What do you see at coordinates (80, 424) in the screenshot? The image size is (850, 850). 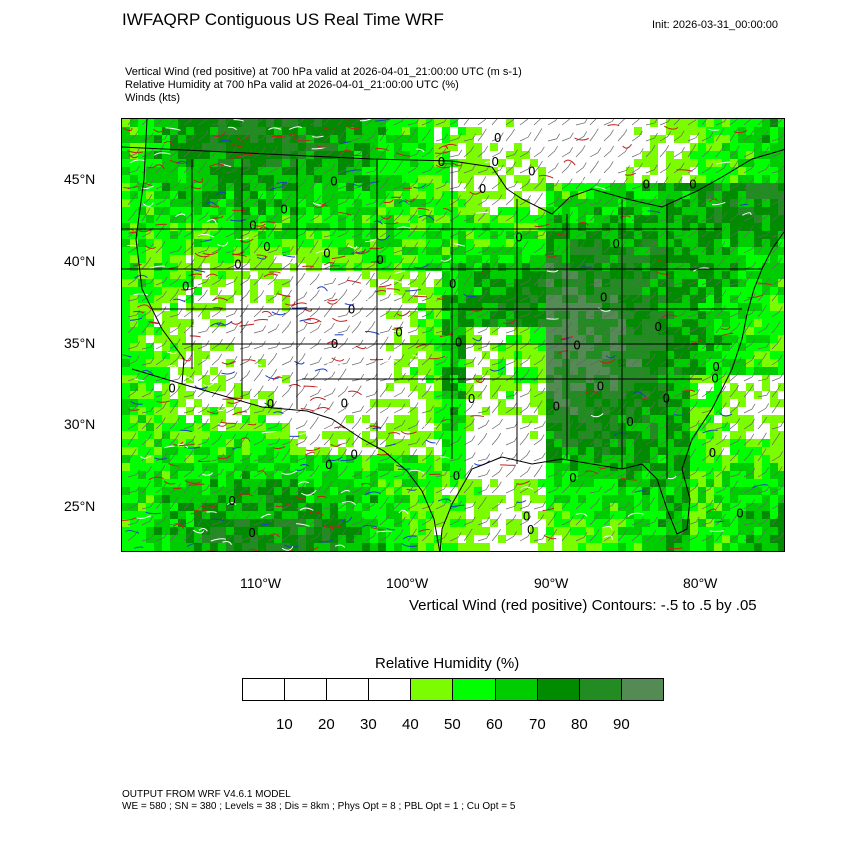 I see `lat-label-30: 30°N` at bounding box center [80, 424].